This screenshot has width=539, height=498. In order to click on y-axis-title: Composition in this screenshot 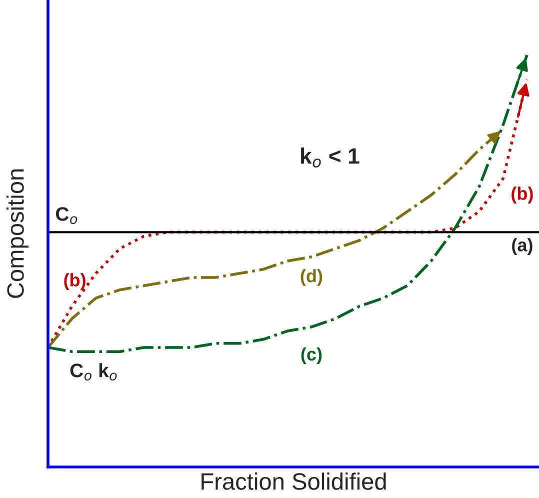, I will do `click(17, 233)`.